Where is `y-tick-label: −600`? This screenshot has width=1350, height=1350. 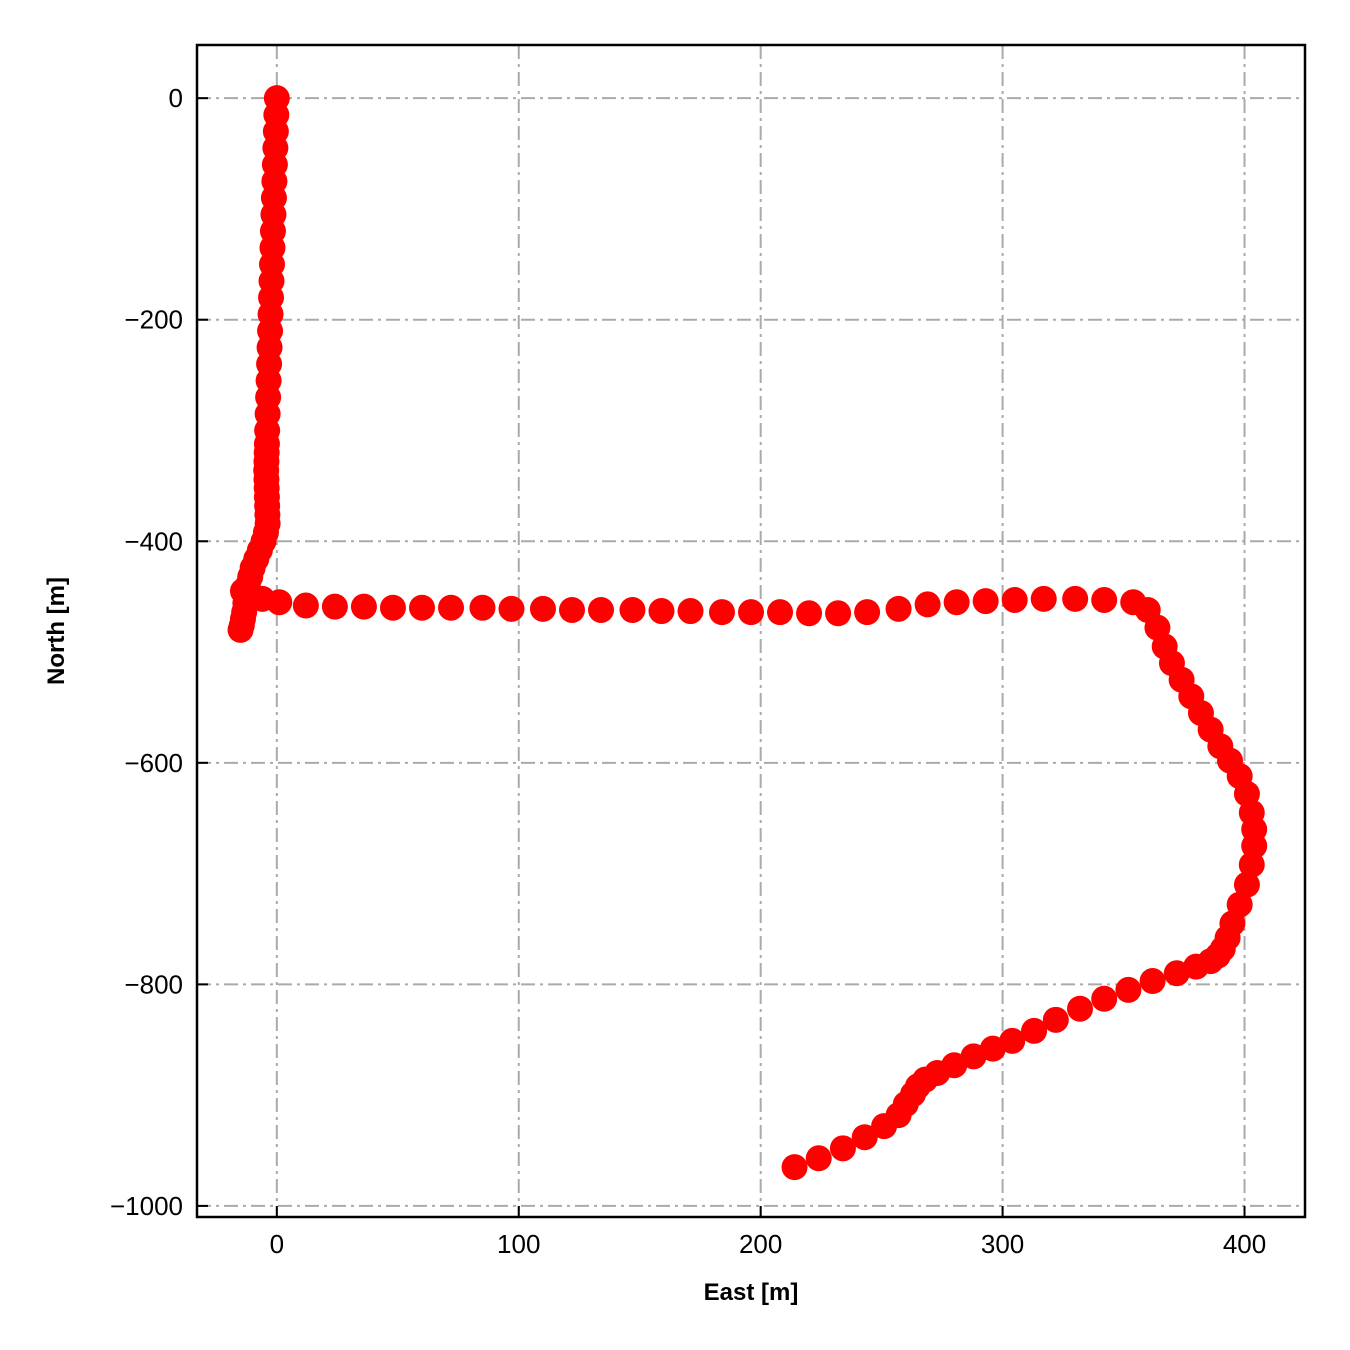
y-tick-label: −600 is located at coordinates (153, 763).